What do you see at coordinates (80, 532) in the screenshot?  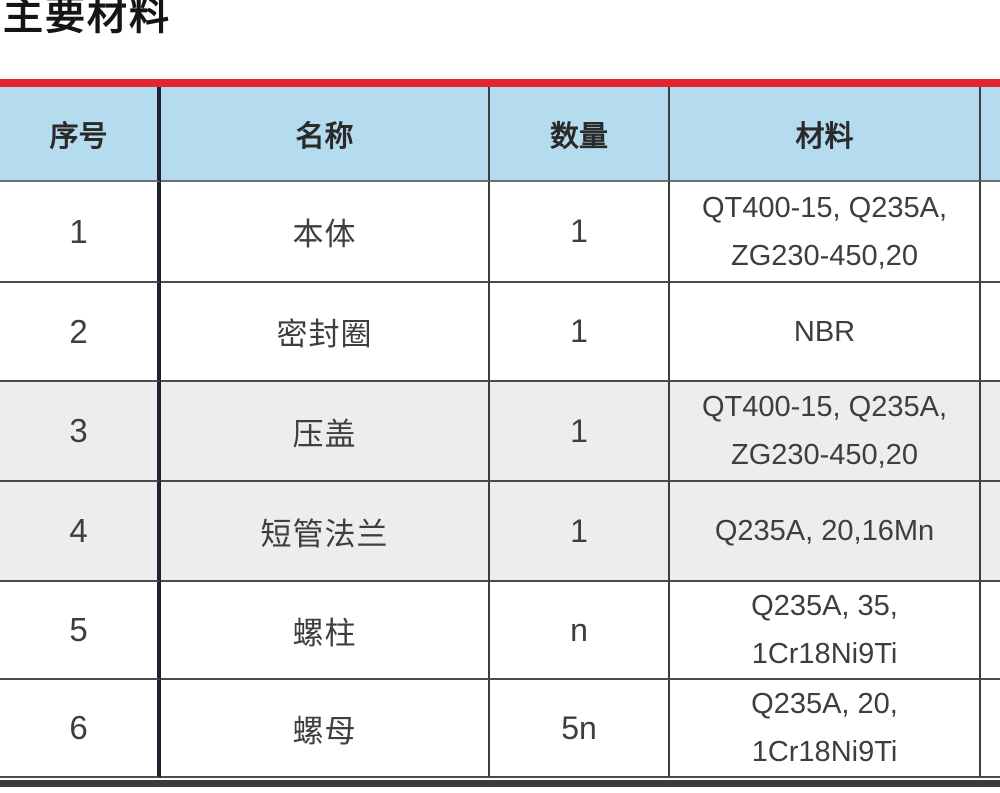 I see `row-4-no: 4` at bounding box center [80, 532].